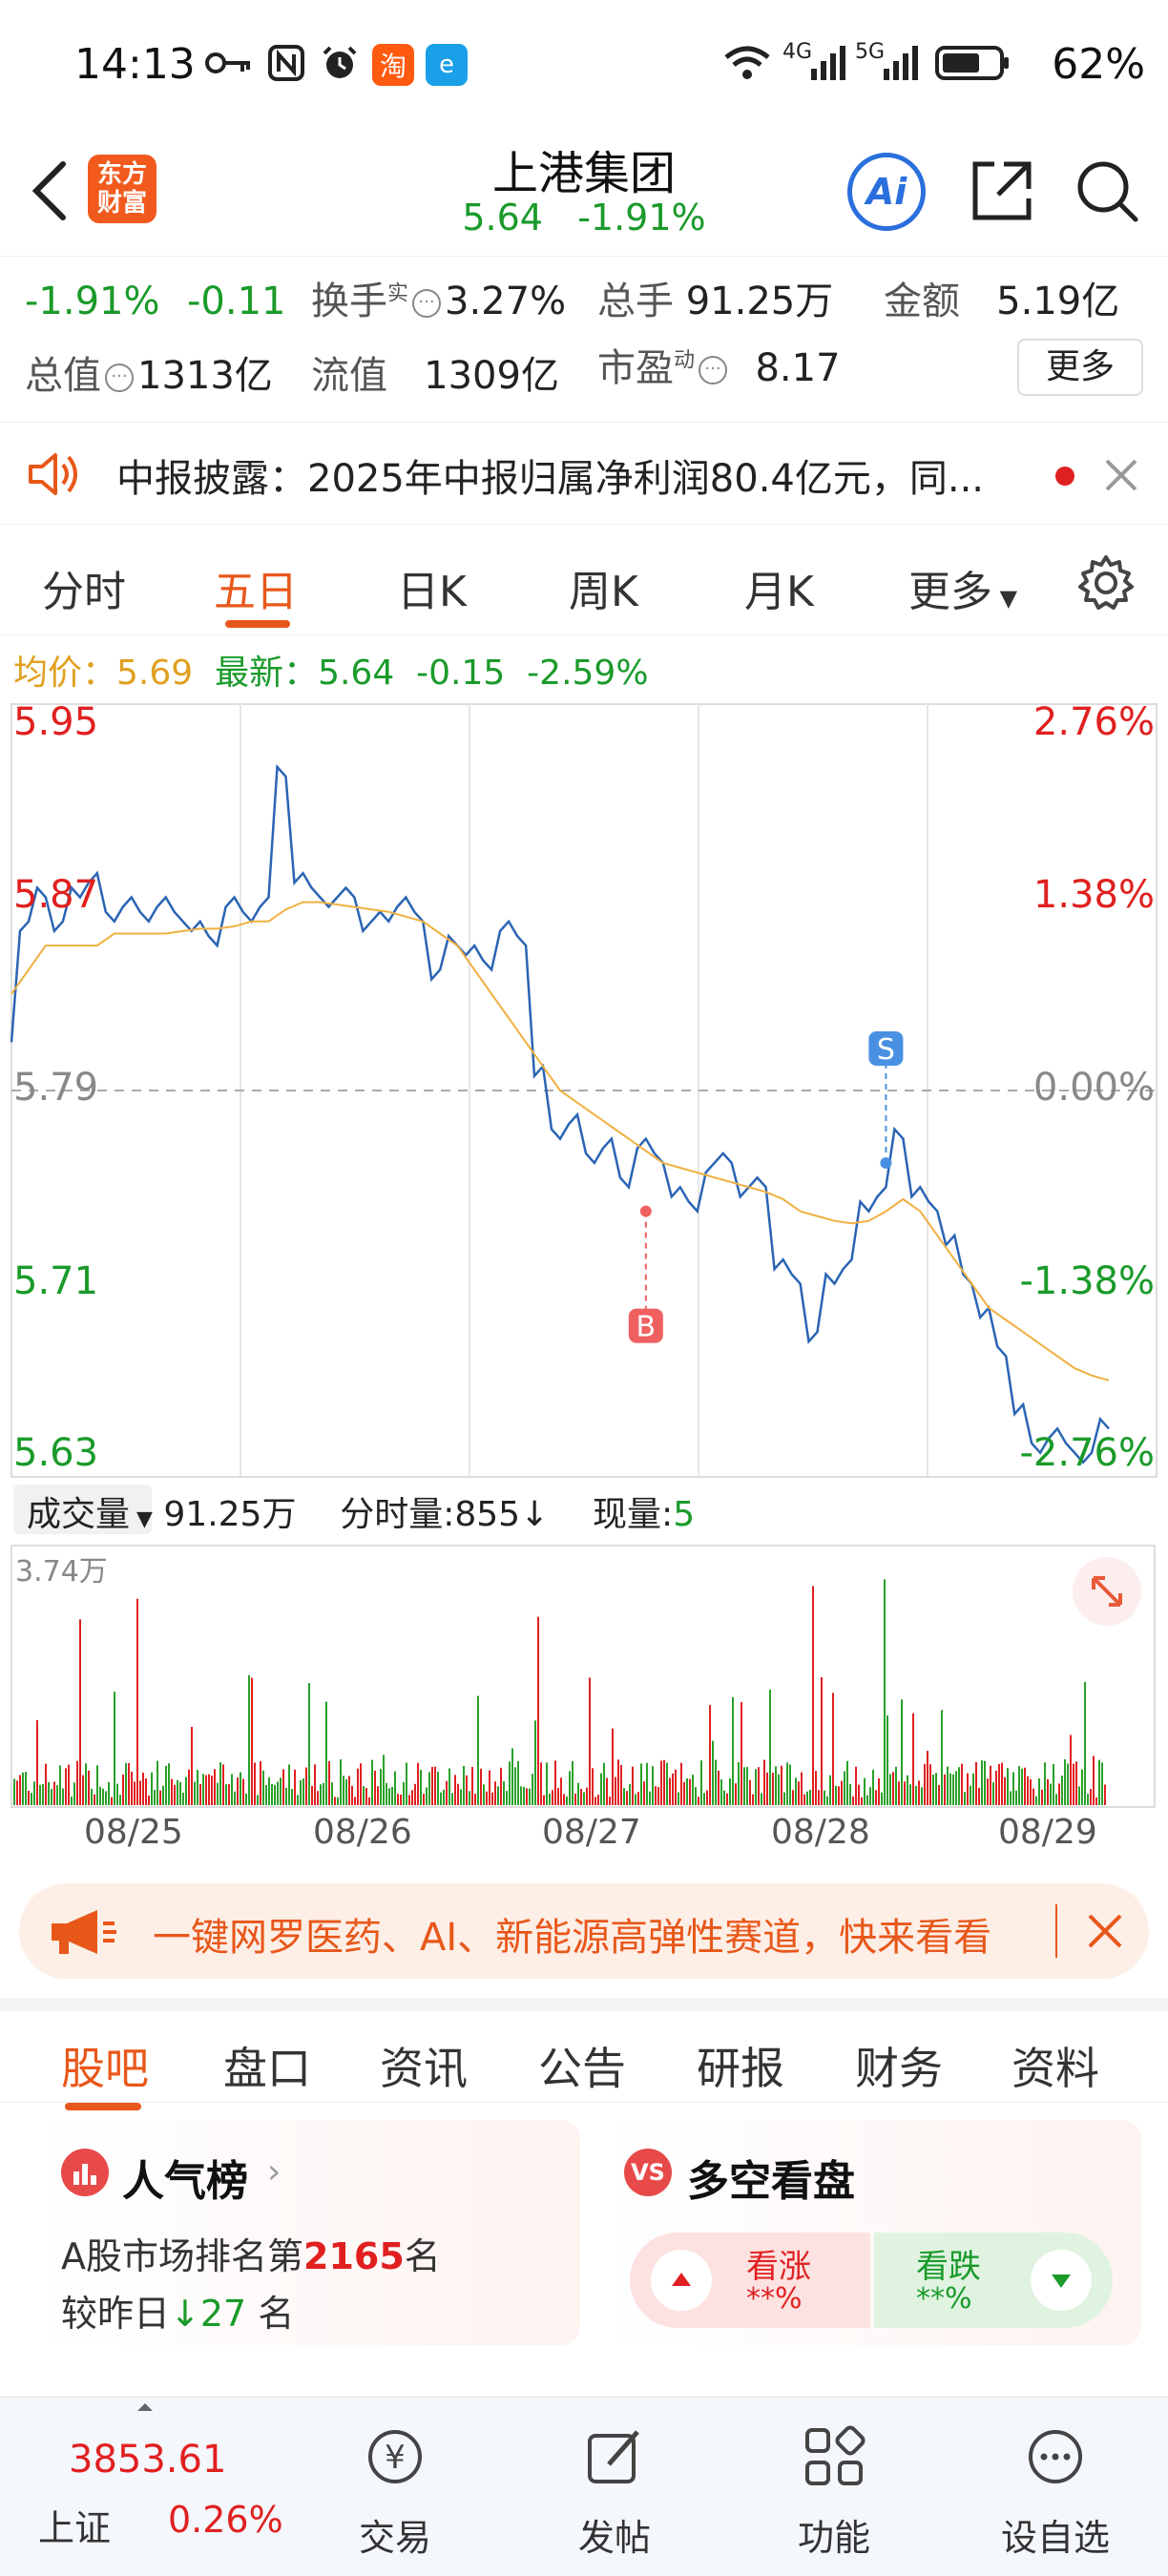 The width and height of the screenshot is (1168, 2576). I want to click on tab-more: 更多 ▼, so click(963, 587).